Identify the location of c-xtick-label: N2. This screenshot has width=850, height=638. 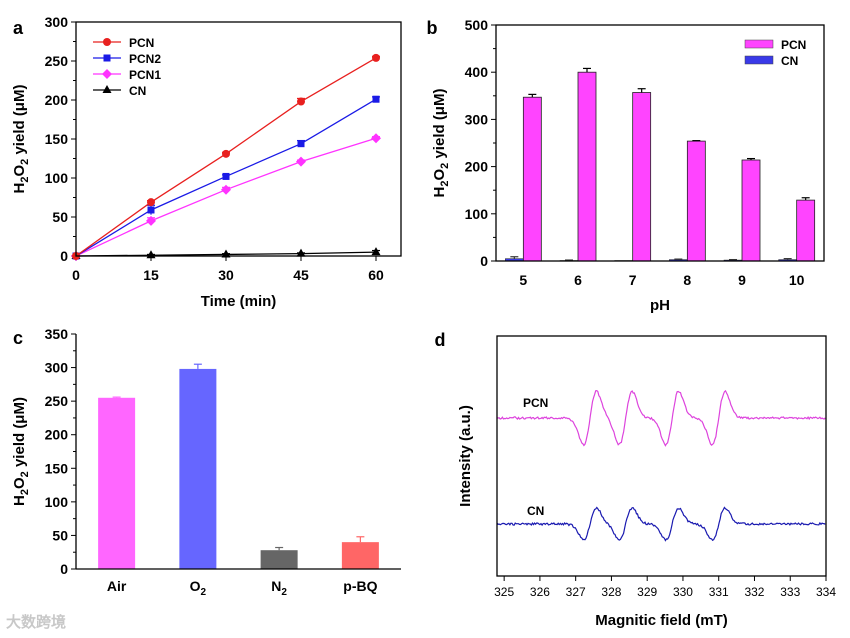
(279, 588).